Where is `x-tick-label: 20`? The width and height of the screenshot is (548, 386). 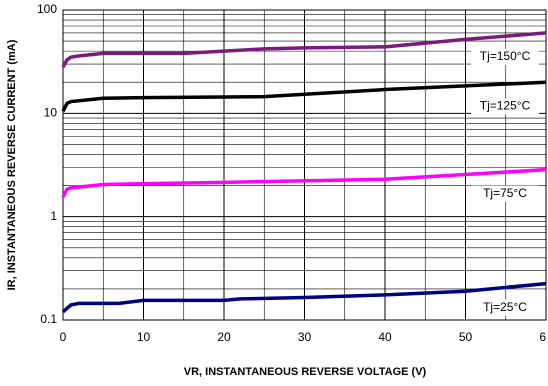 x-tick-label: 20 is located at coordinates (224, 337).